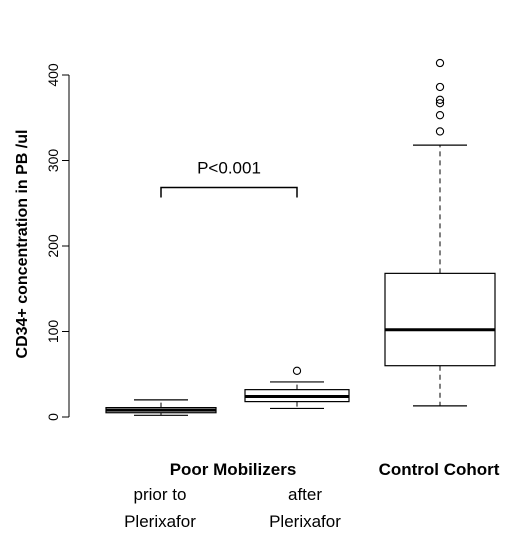  I want to click on y-axis: 0 100 200 300 400, so click(57, 242).